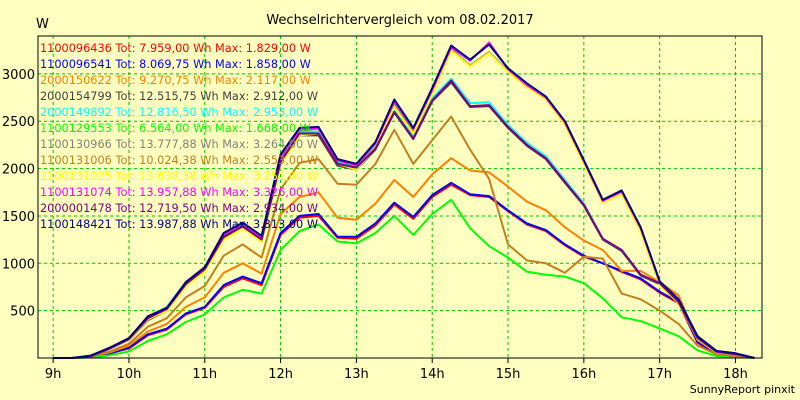 This screenshot has width=800, height=400. What do you see at coordinates (743, 389) in the screenshot?
I see `footer-label: SunnyReport pinxit` at bounding box center [743, 389].